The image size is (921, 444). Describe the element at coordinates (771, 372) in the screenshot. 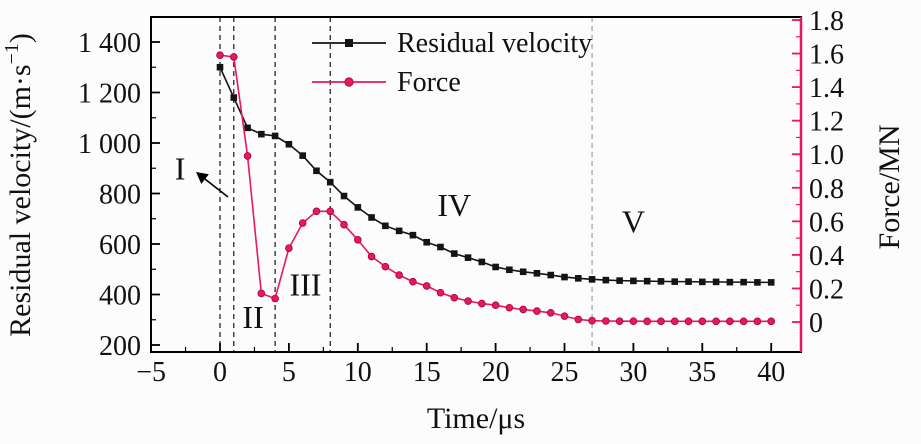

I see `x-tick-label: 40` at that location.